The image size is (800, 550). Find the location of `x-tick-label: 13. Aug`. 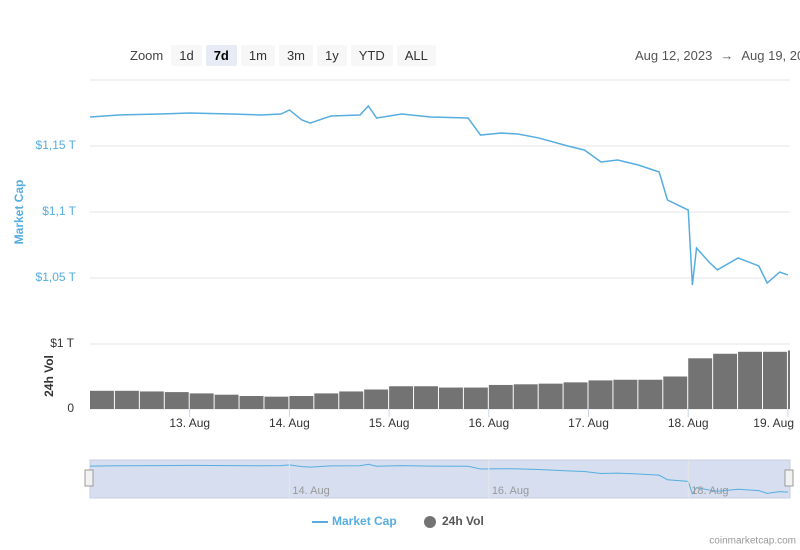

x-tick-label: 13. Aug is located at coordinates (189, 423).